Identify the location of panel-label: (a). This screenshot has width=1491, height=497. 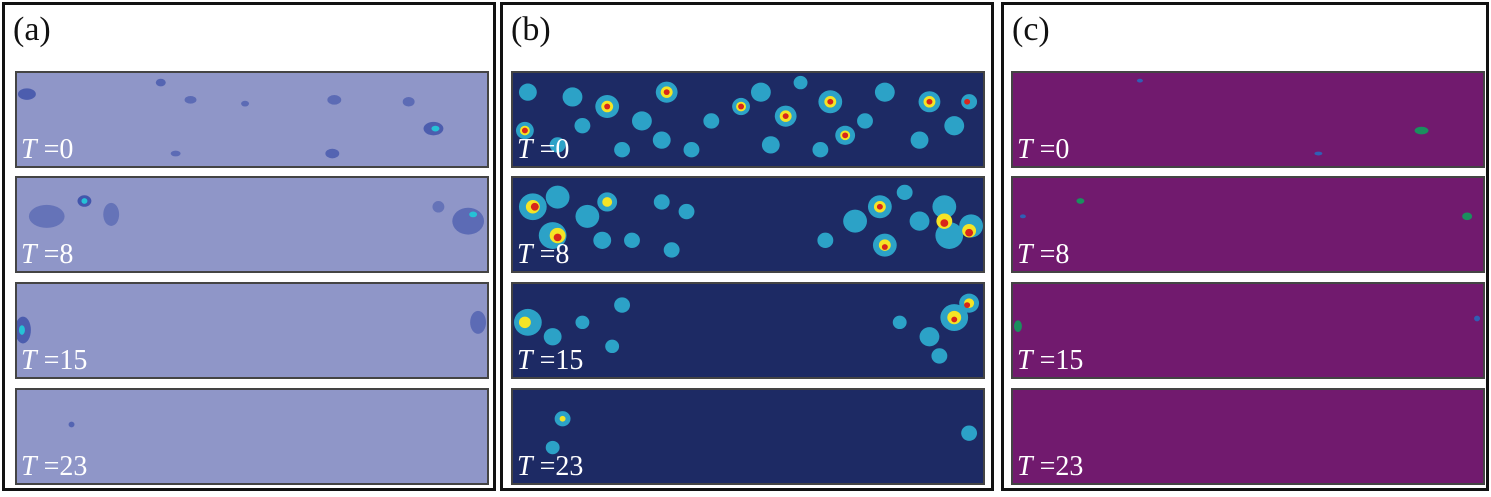
(32, 29).